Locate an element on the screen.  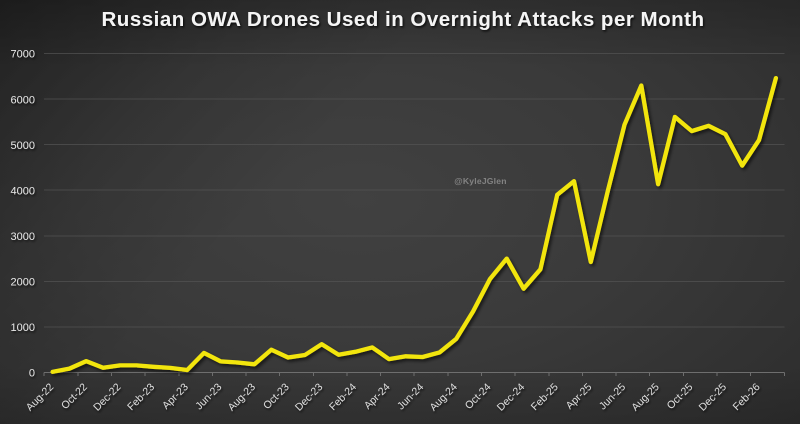
svg-text: Apr-24 is located at coordinates (377, 396).